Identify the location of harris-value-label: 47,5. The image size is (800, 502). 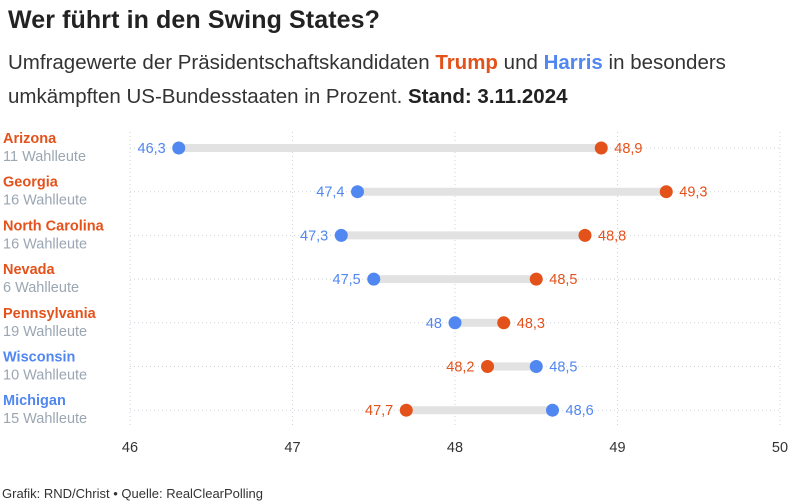
(347, 280).